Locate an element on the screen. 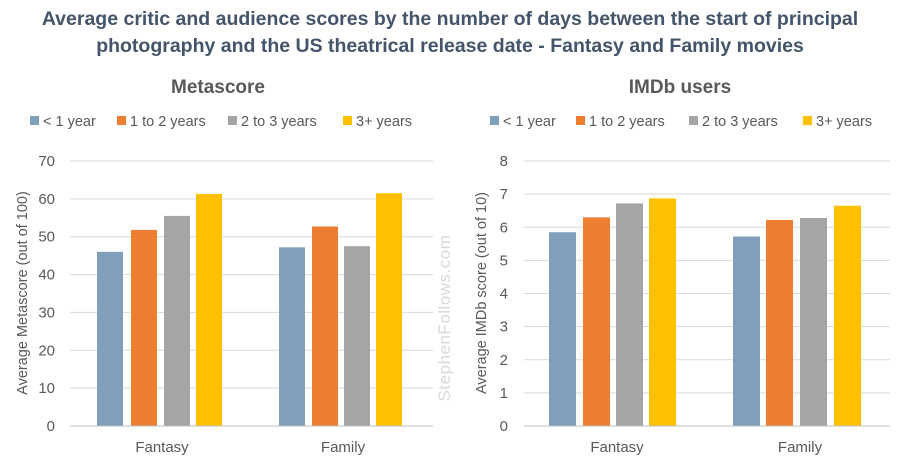 The width and height of the screenshot is (900, 464). y-tick-label: 1 is located at coordinates (504, 393).